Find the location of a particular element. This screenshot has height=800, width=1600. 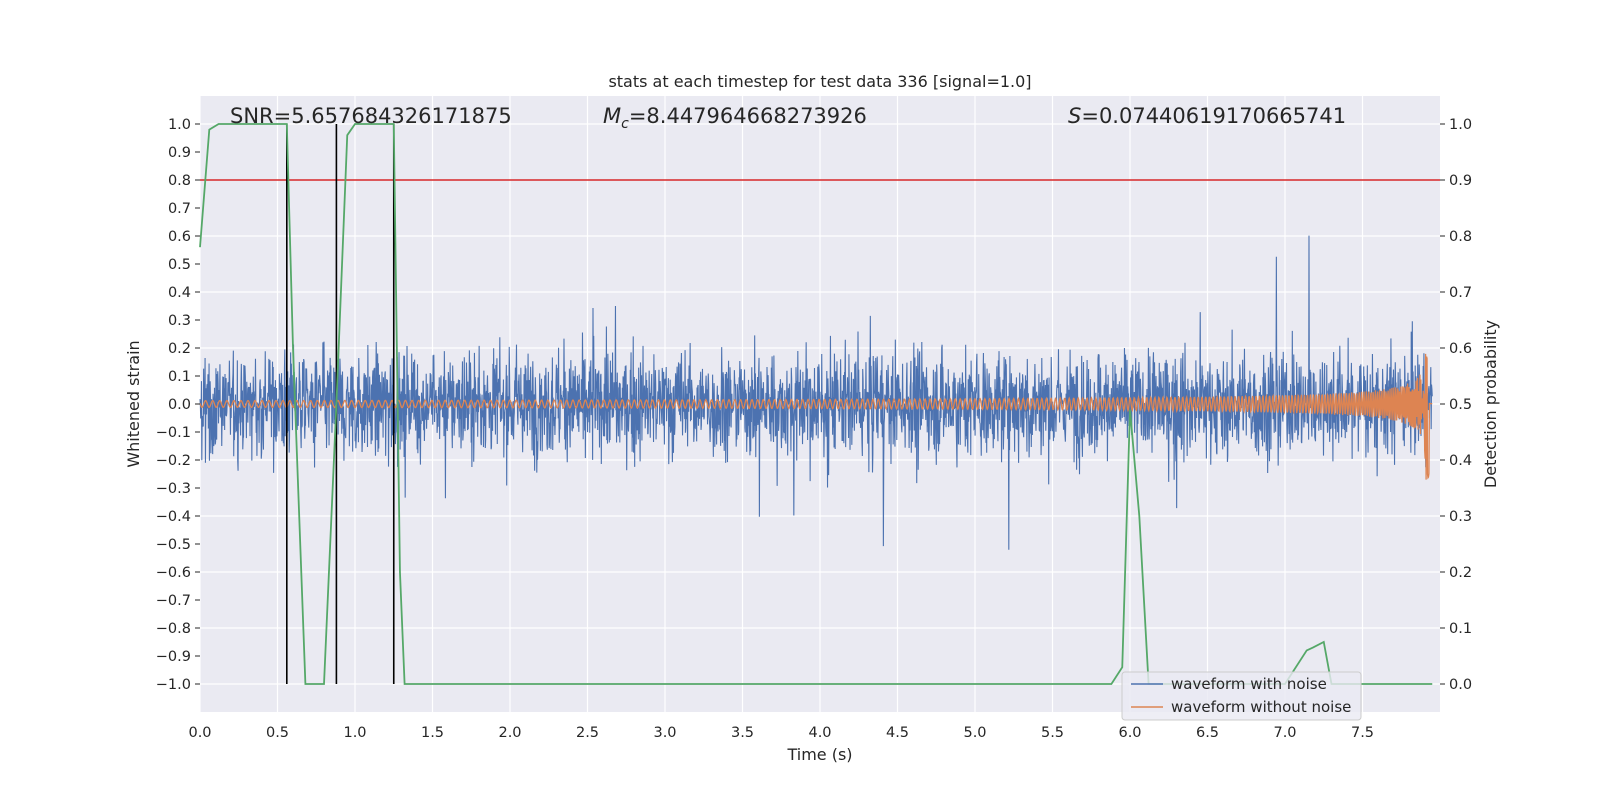

s-annotation: S=0.07440619170665741 is located at coordinates (1207, 116).